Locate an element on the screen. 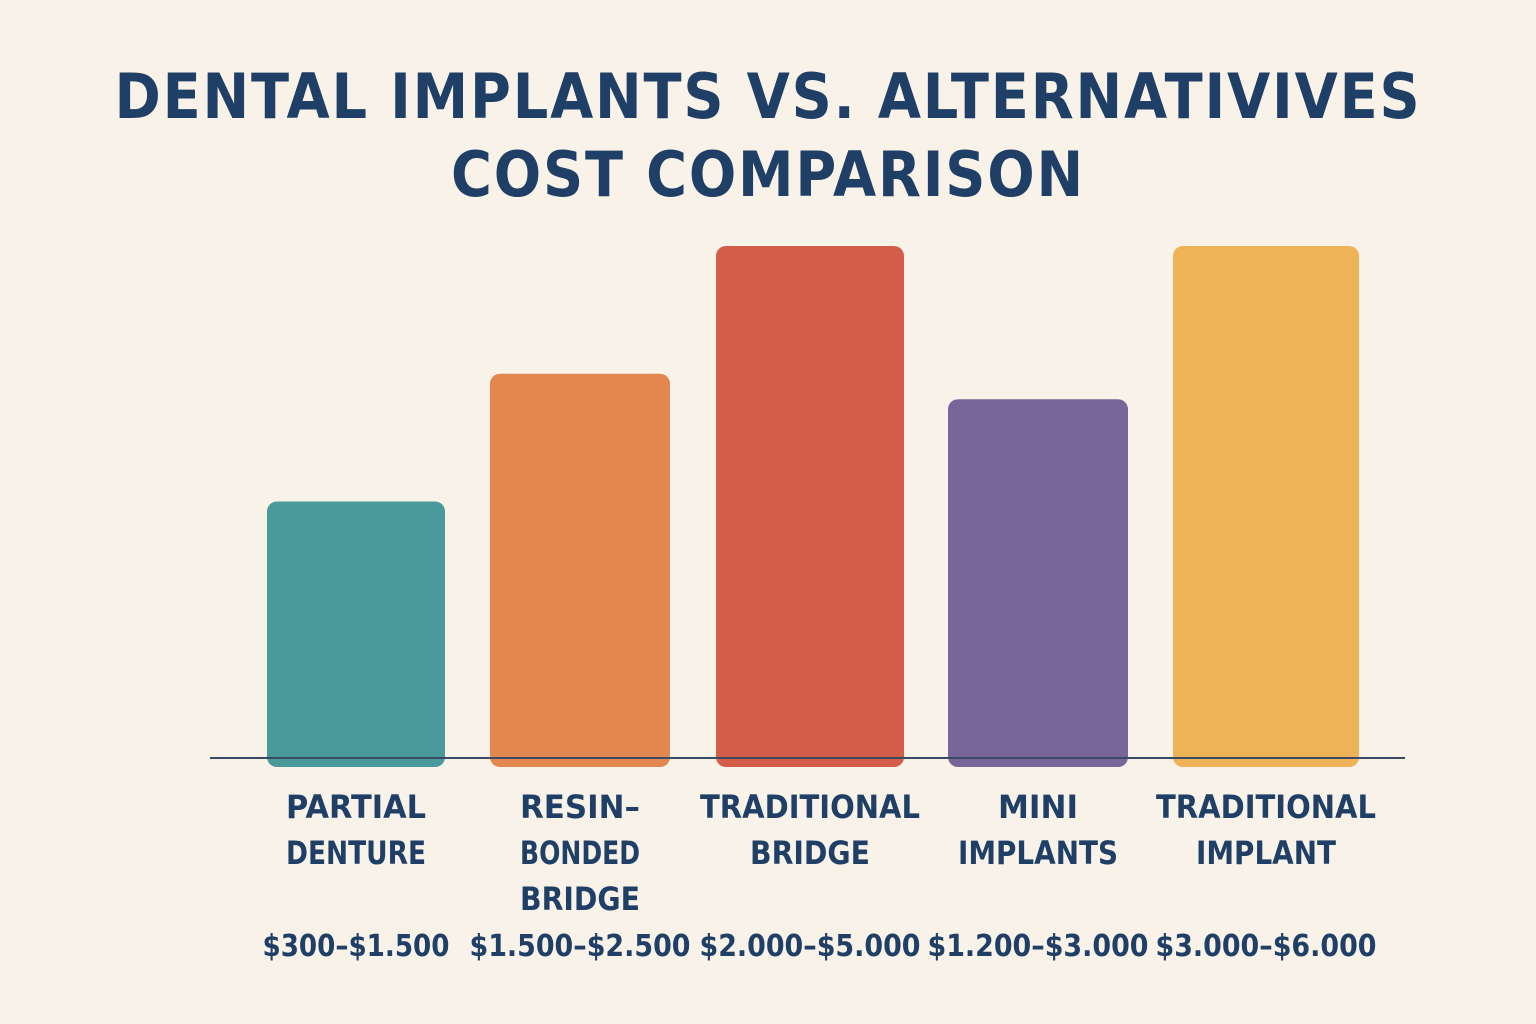 Image resolution: width=1536 pixels, height=1024 pixels. category-label-5-line-2: IMPLANT is located at coordinates (1266, 853).